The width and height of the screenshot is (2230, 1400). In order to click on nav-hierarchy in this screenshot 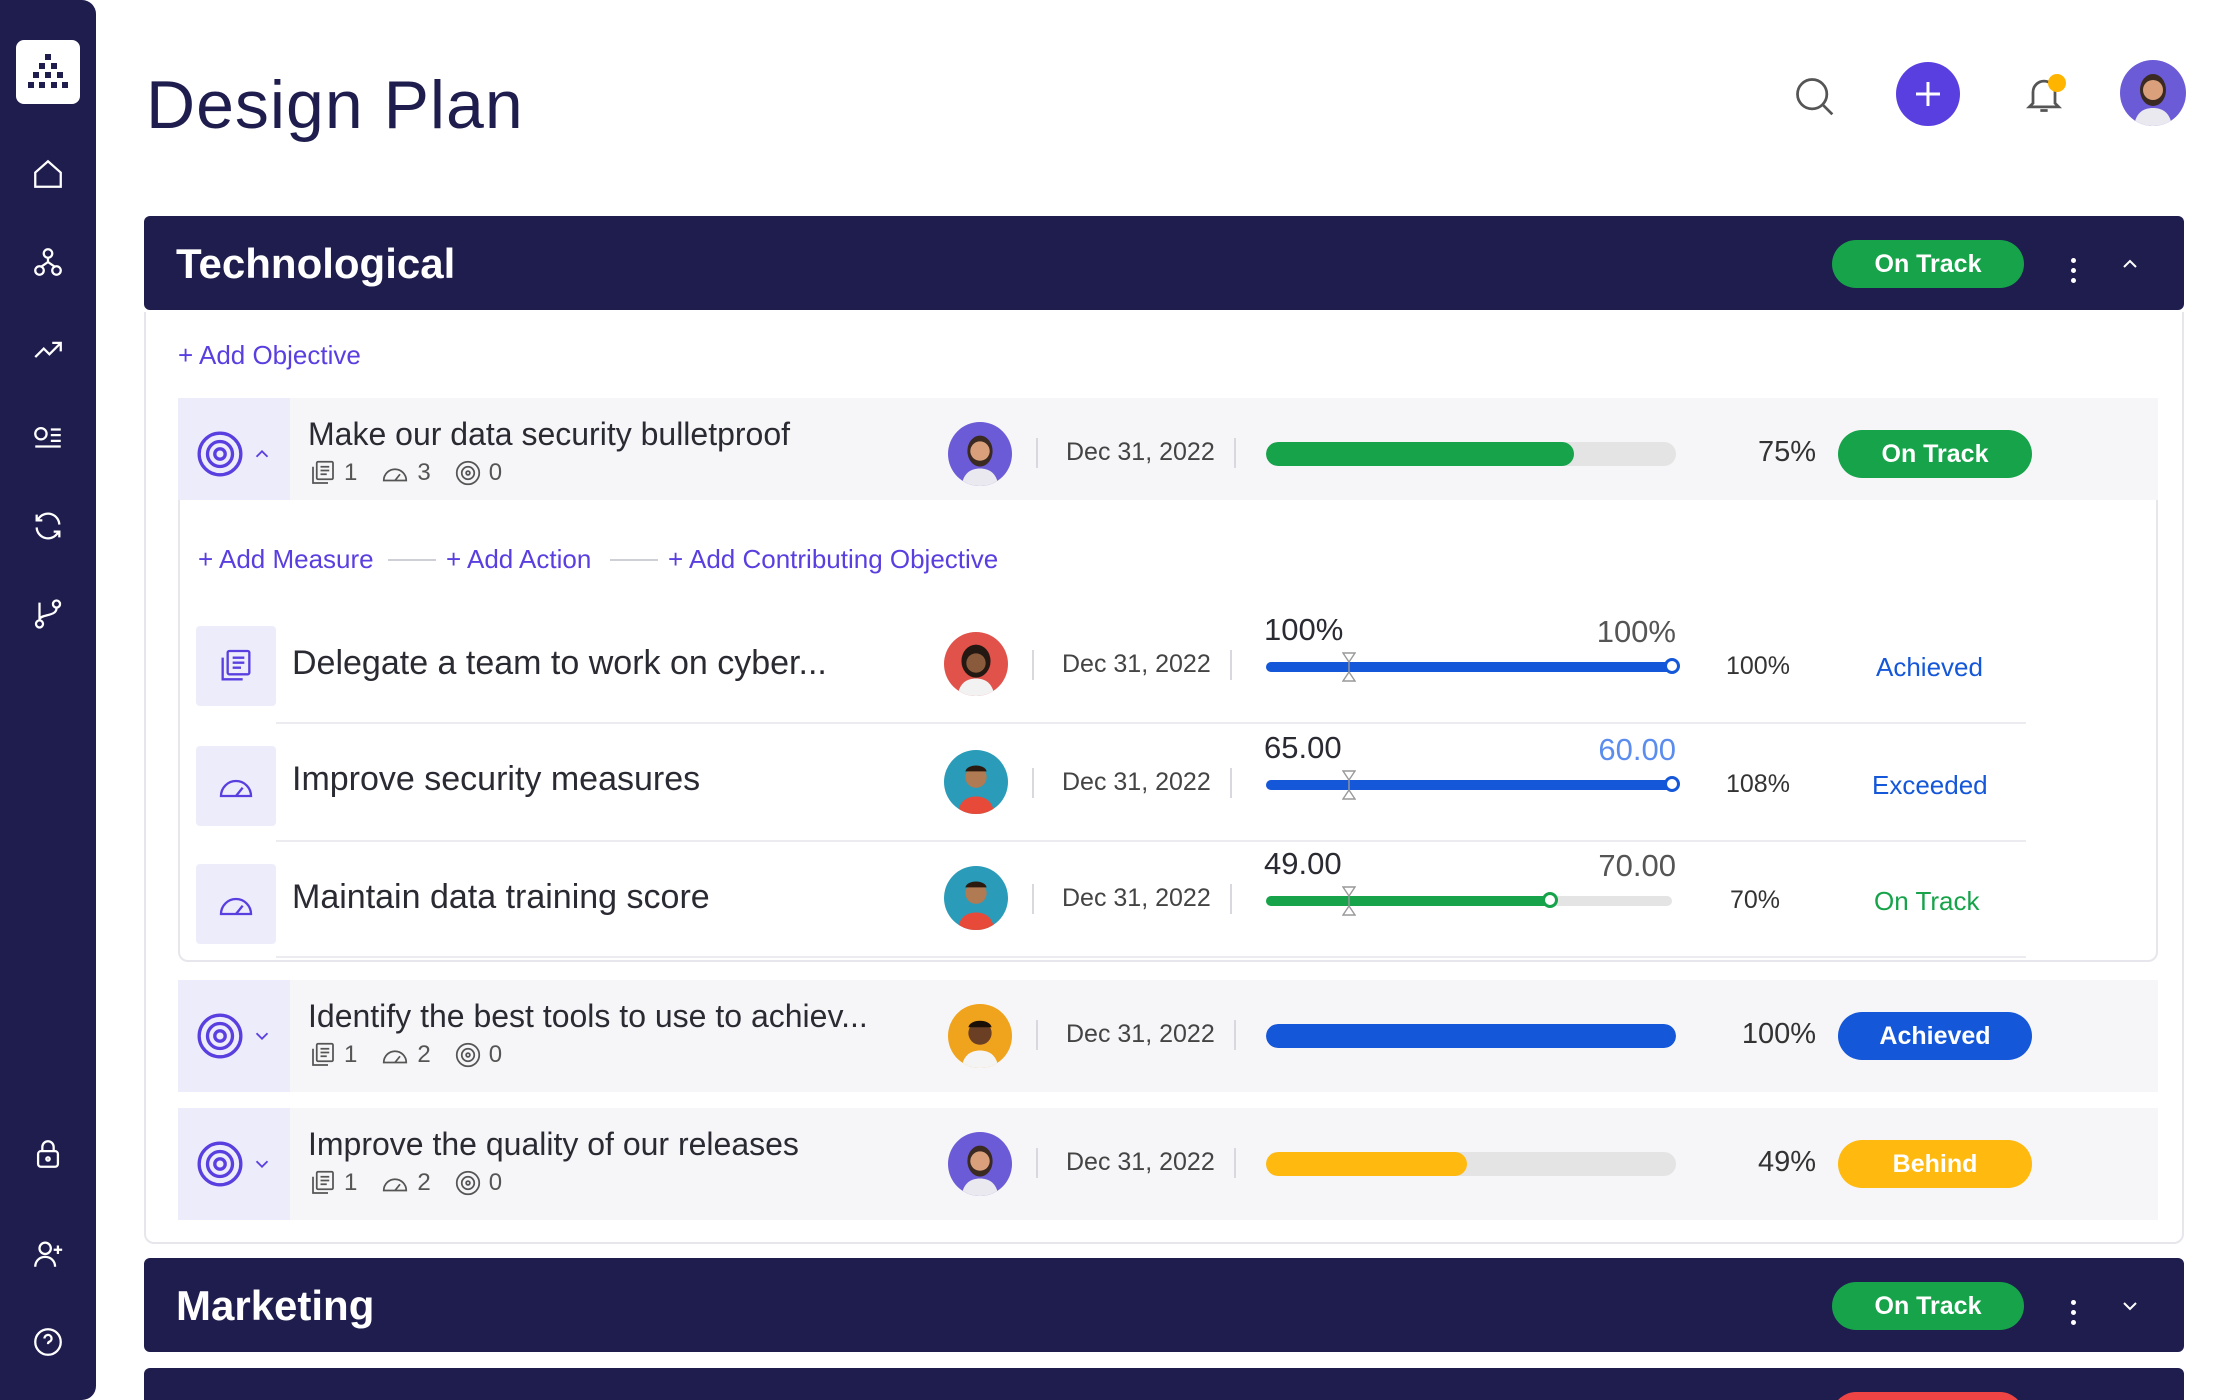, I will do `click(48, 262)`.